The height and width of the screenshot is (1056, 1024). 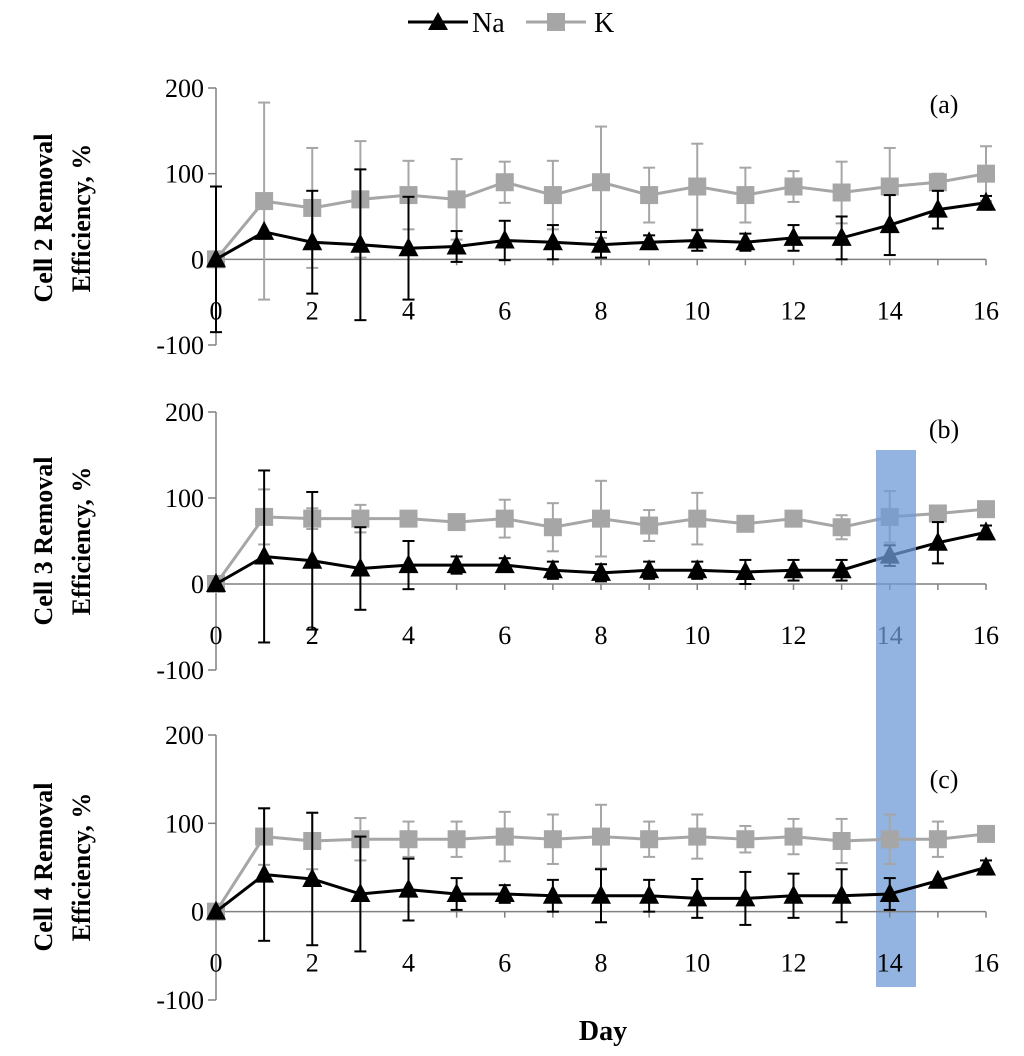 I want to click on panel-label: (a), so click(x=944, y=104).